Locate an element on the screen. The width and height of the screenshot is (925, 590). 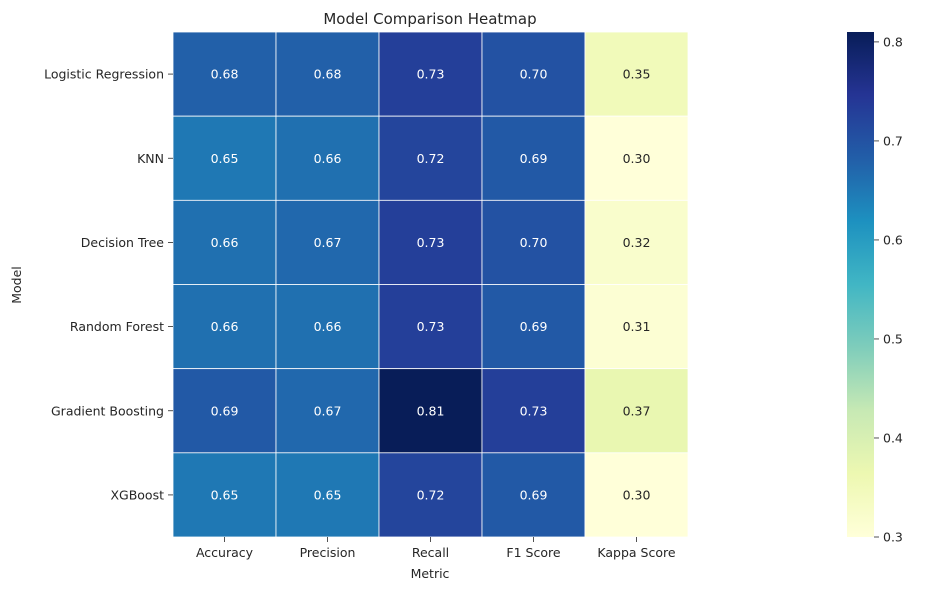
heatmap-cell-label: 0.81 is located at coordinates (431, 410).